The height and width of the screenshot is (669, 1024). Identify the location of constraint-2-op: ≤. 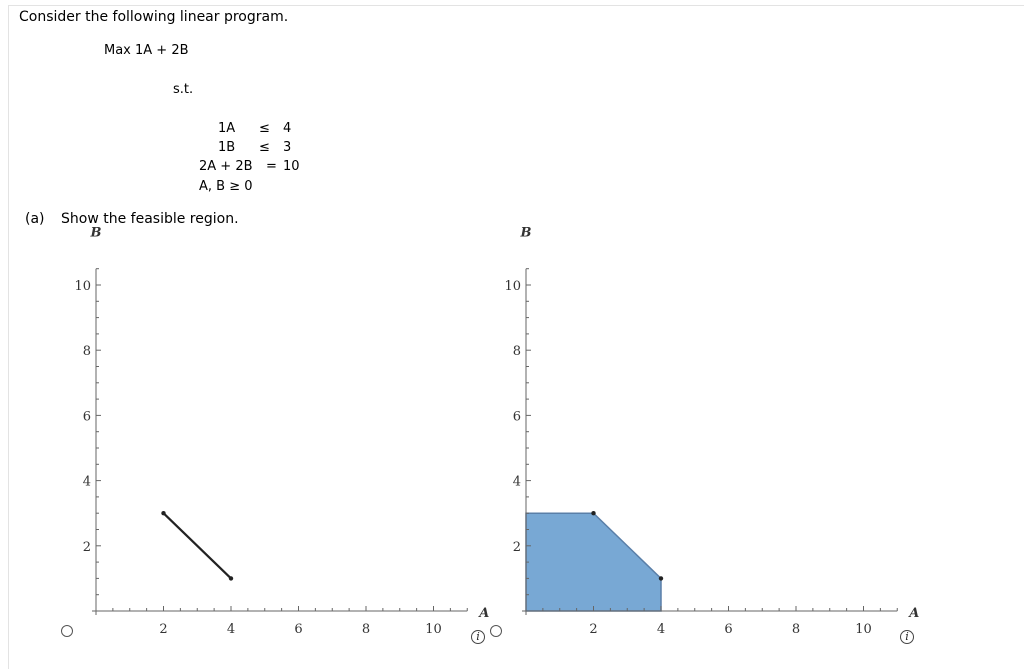
(264, 147).